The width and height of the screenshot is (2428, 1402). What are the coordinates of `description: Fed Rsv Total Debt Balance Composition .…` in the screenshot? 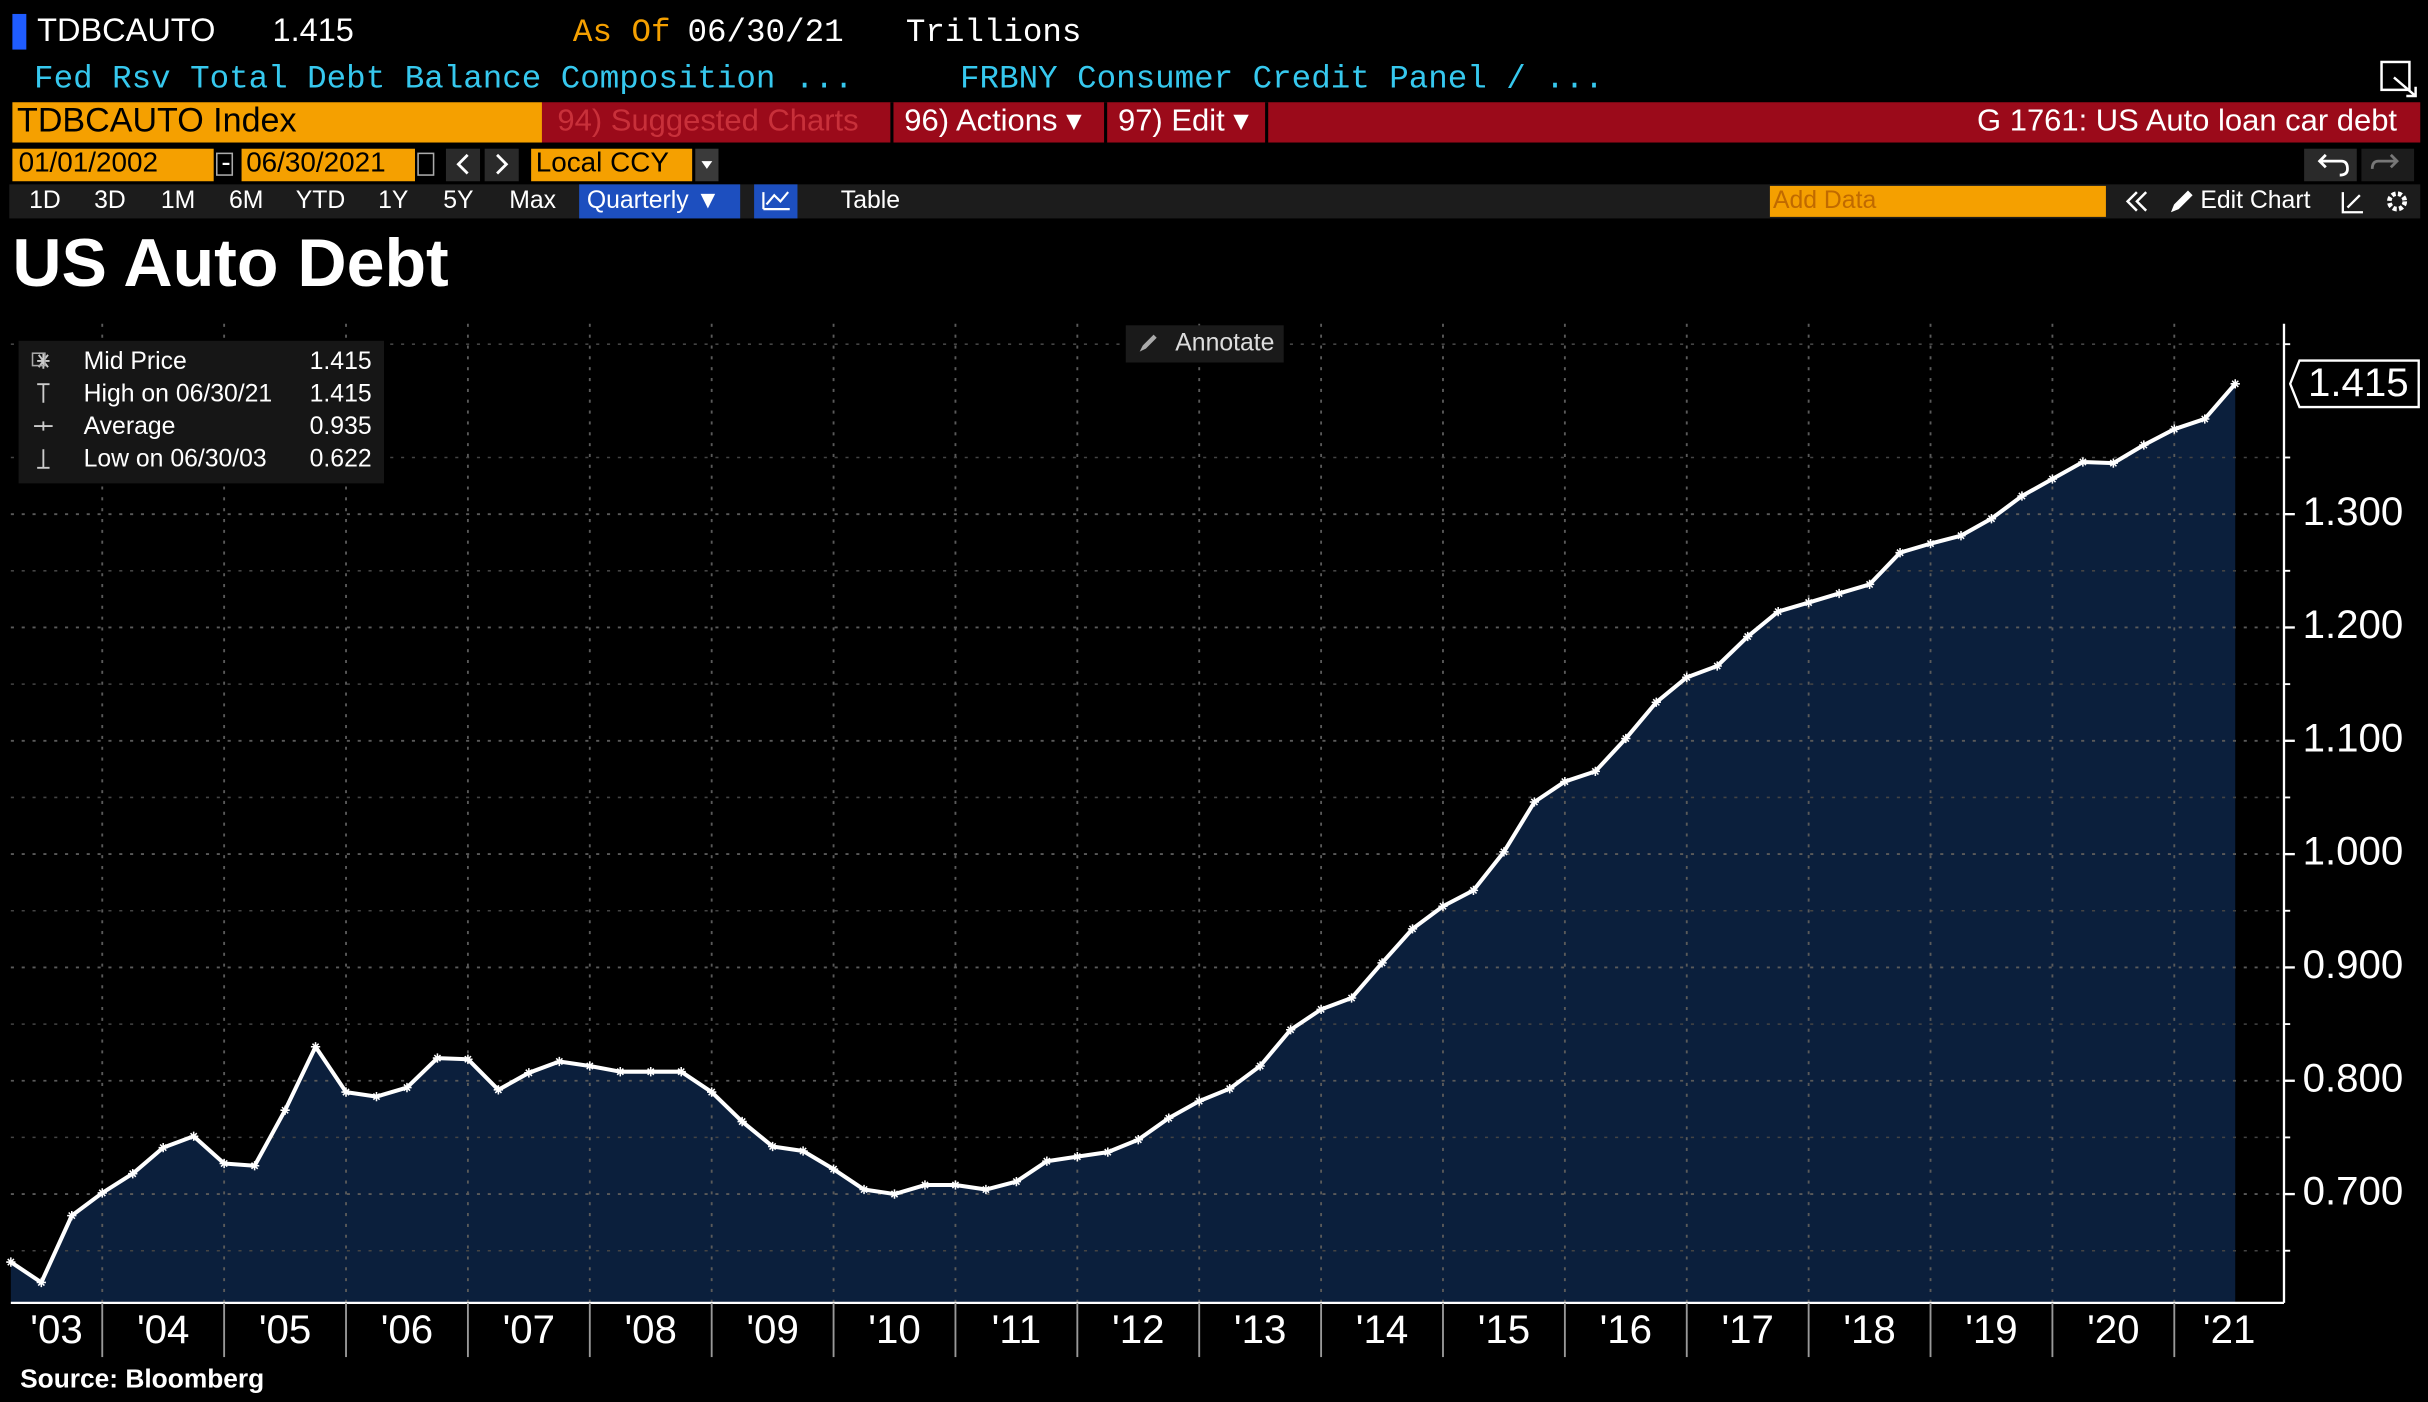 It's located at (443, 79).